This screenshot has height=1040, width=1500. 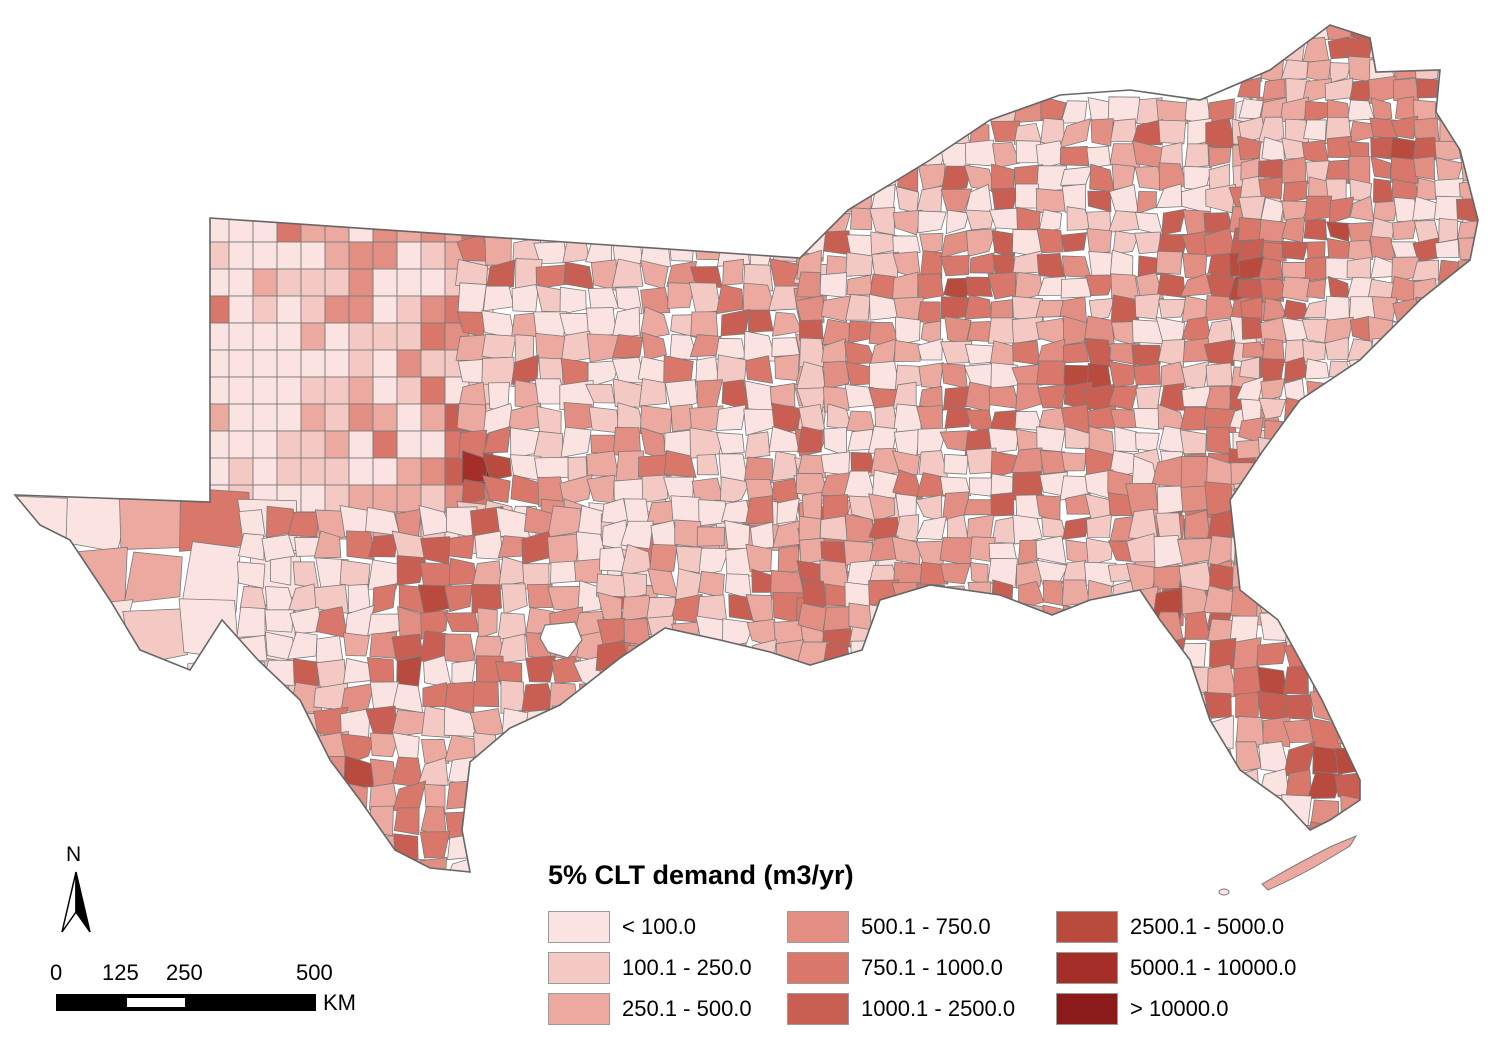 What do you see at coordinates (339, 1002) in the screenshot?
I see `scale-unit: KM` at bounding box center [339, 1002].